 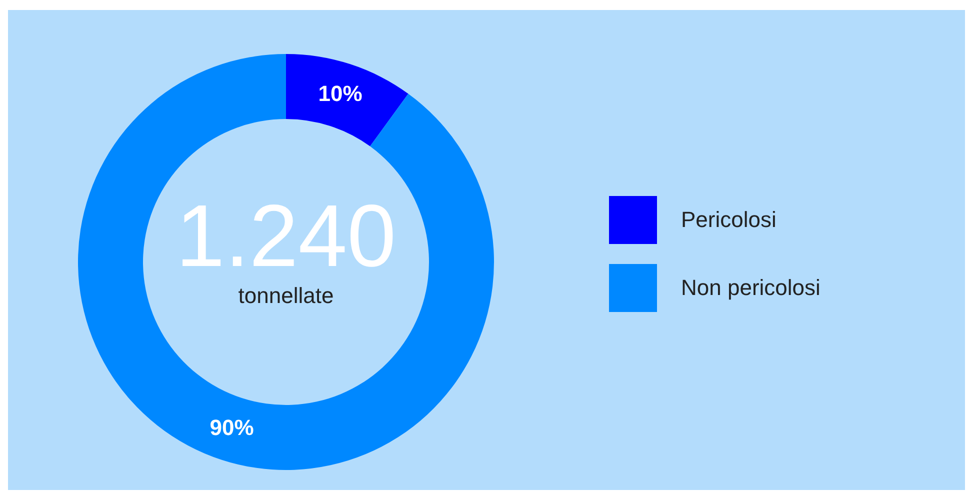 I want to click on legend-label: Pericolosi, so click(x=728, y=220).